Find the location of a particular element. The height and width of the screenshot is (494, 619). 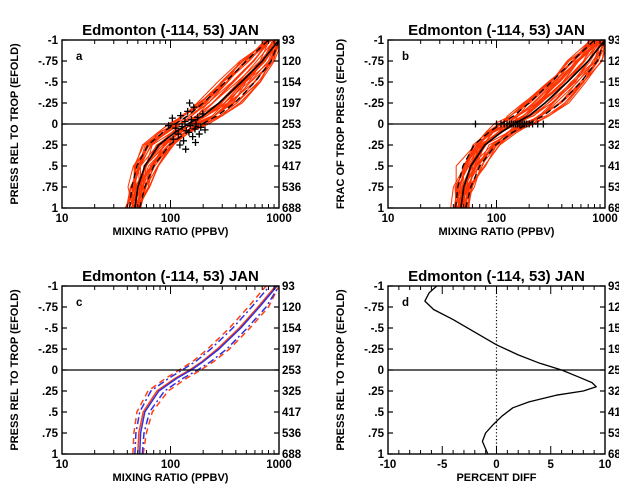

x-axis-label: PERCENT DIFF is located at coordinates (496, 478).